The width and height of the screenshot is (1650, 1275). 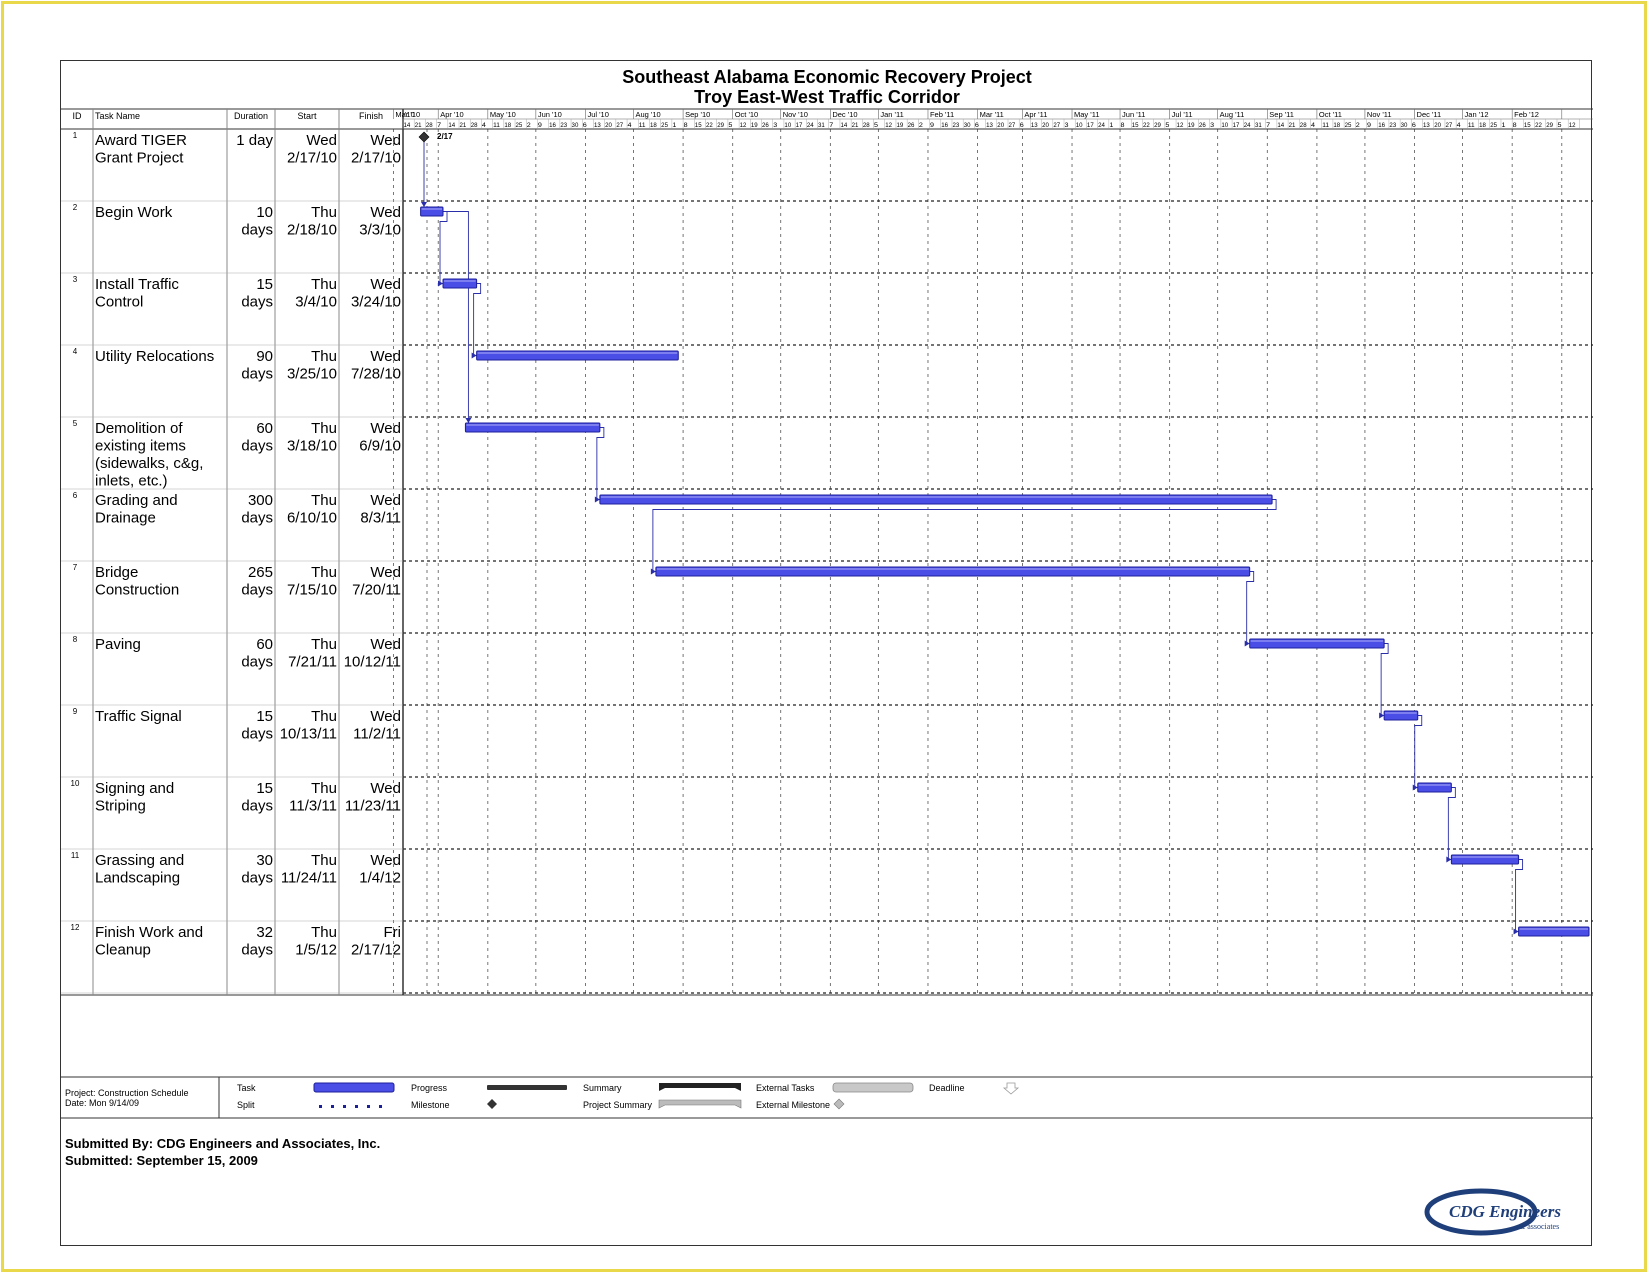 What do you see at coordinates (1191, 125) in the screenshot?
I see `week-label: 19` at bounding box center [1191, 125].